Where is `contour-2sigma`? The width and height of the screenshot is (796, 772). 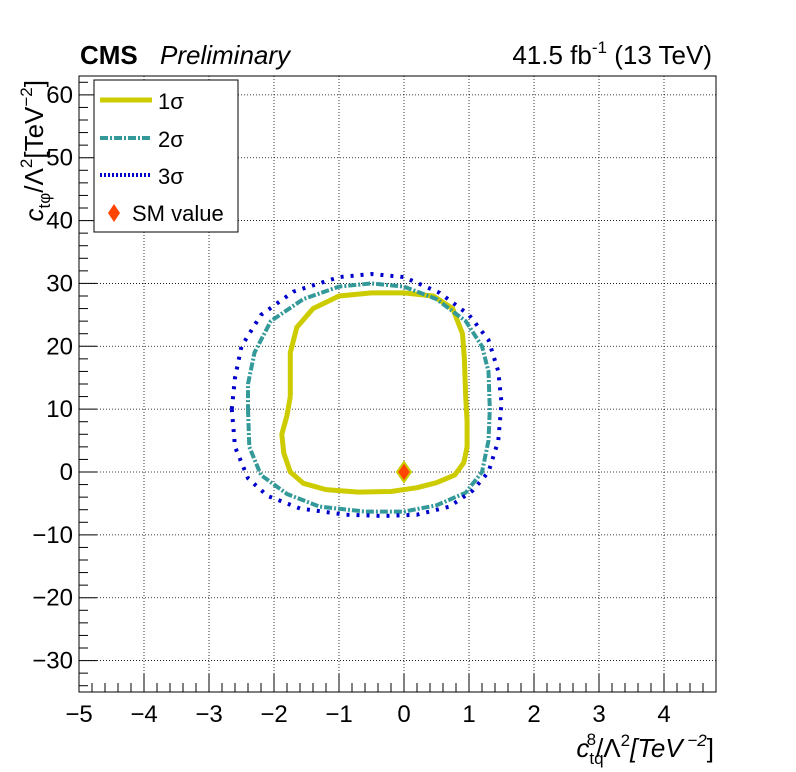
contour-2sigma is located at coordinates (369, 397).